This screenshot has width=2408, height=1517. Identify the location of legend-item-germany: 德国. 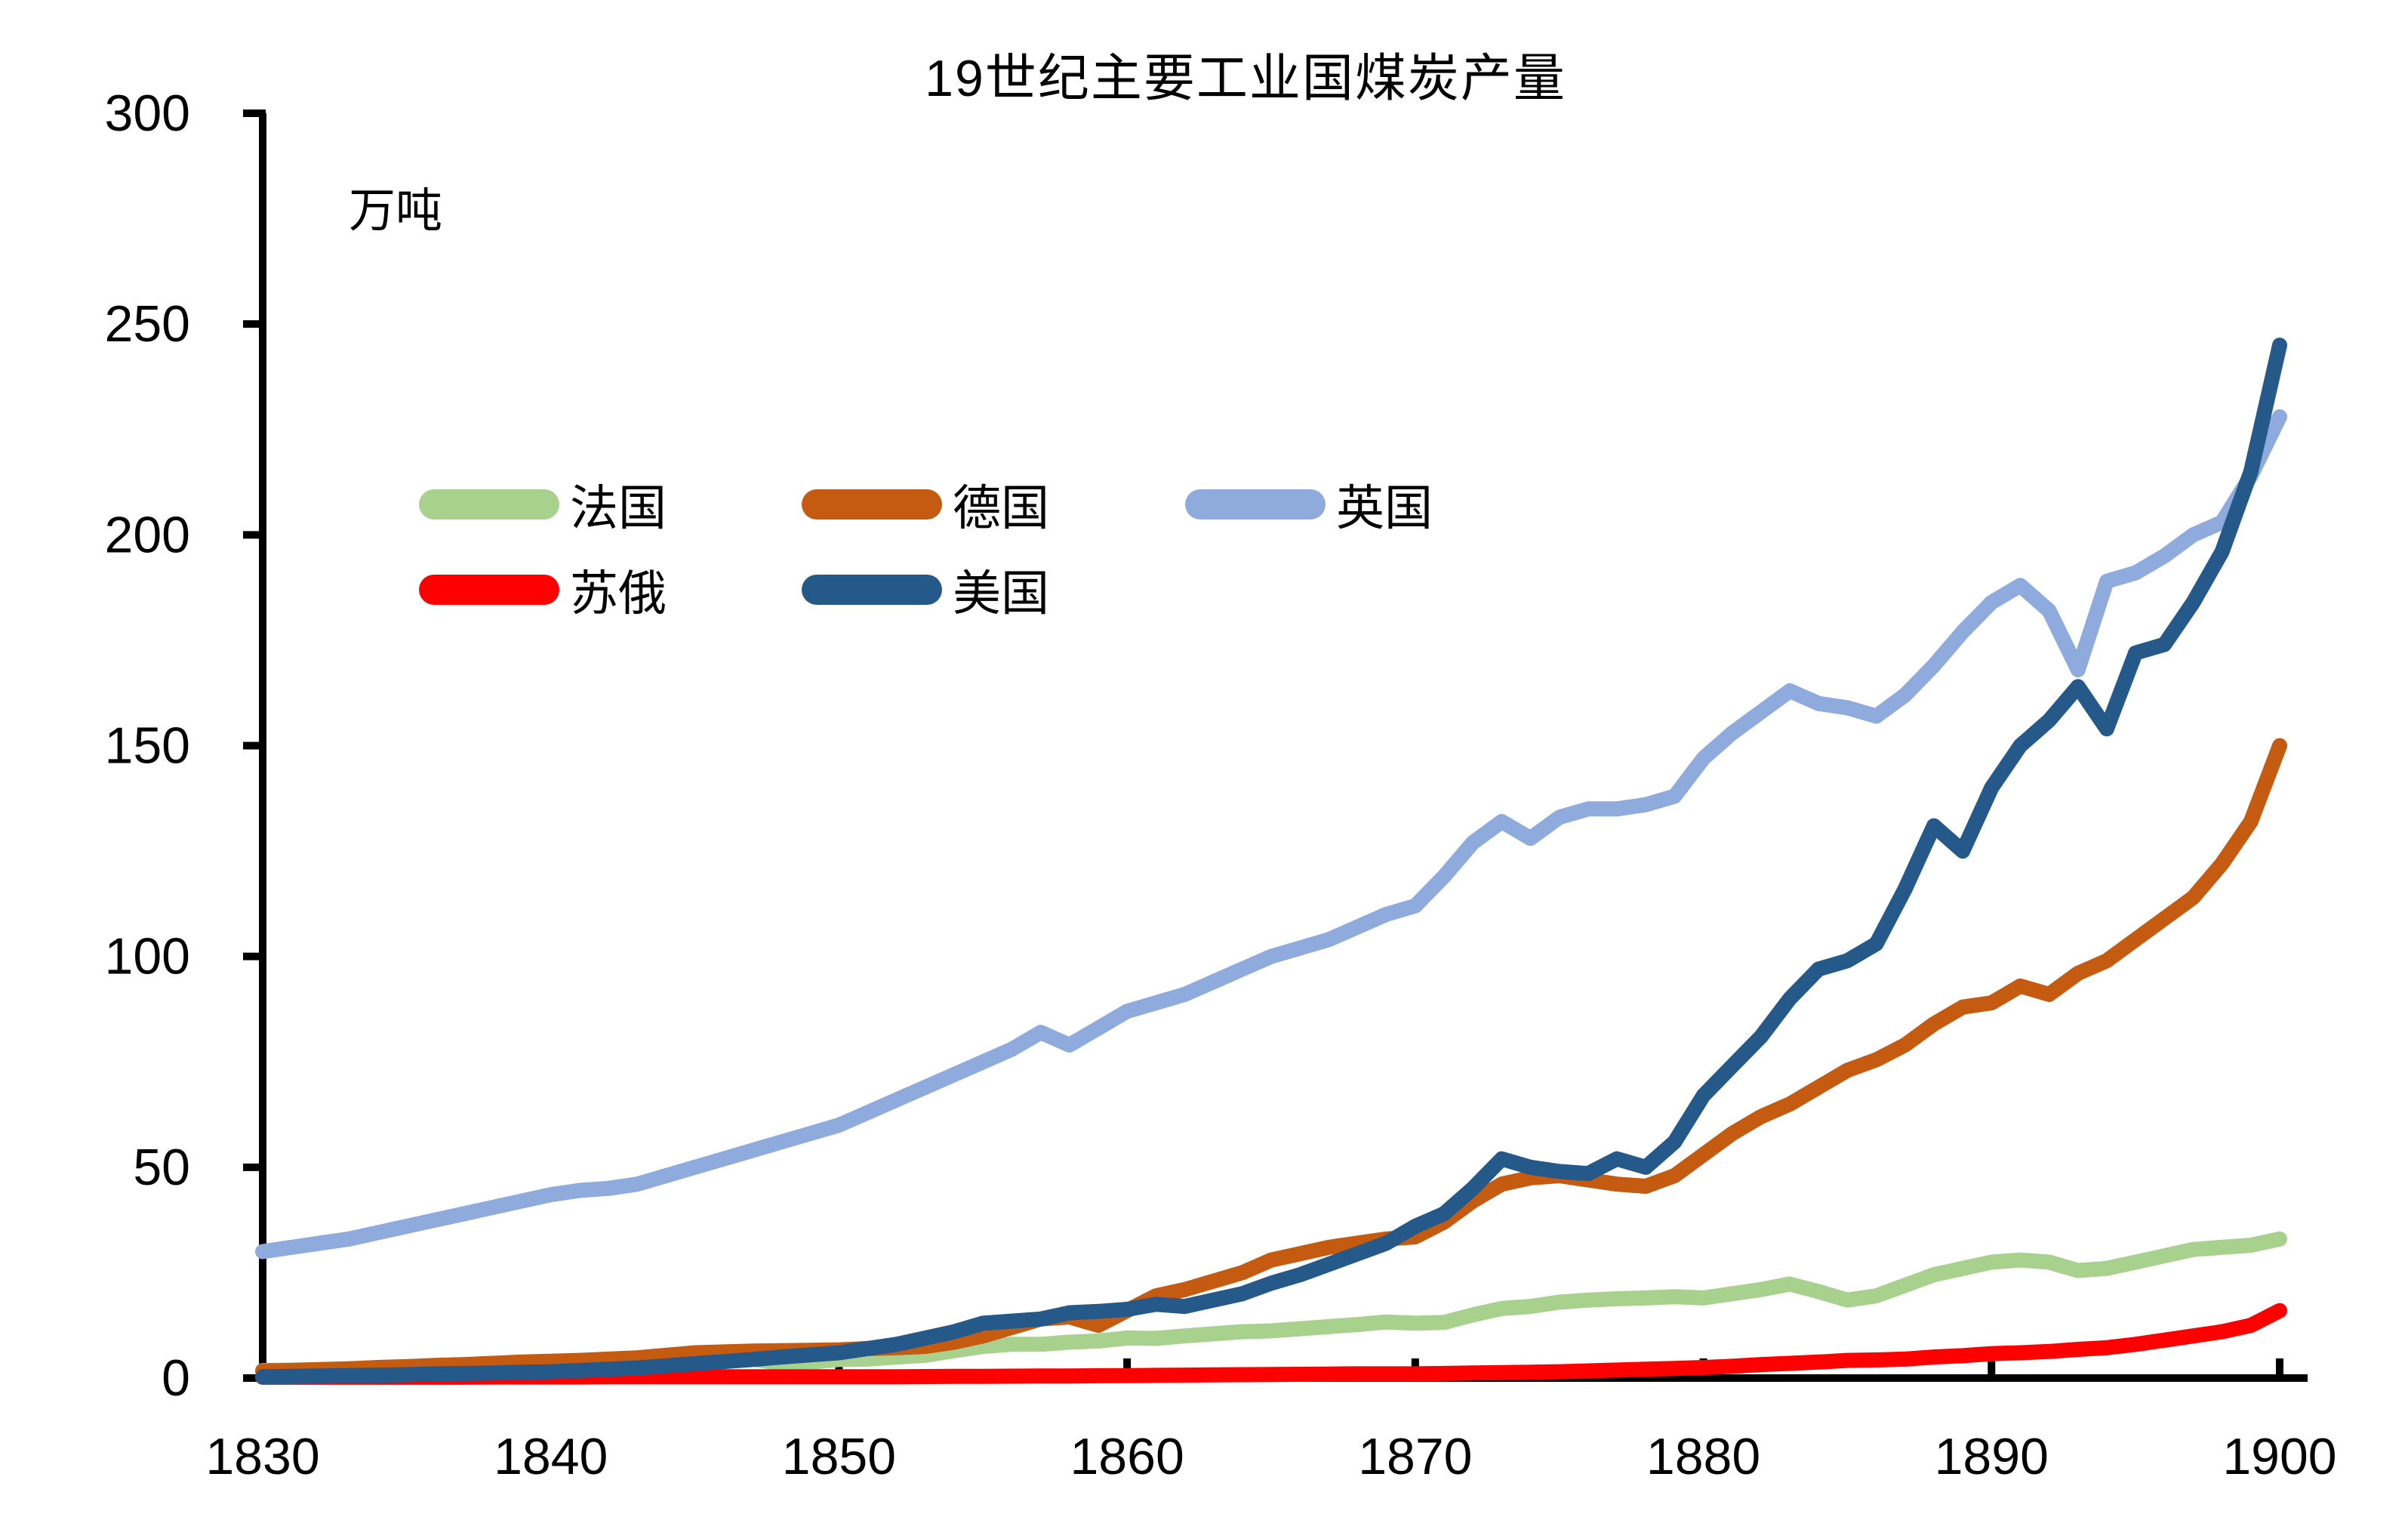
(925, 504).